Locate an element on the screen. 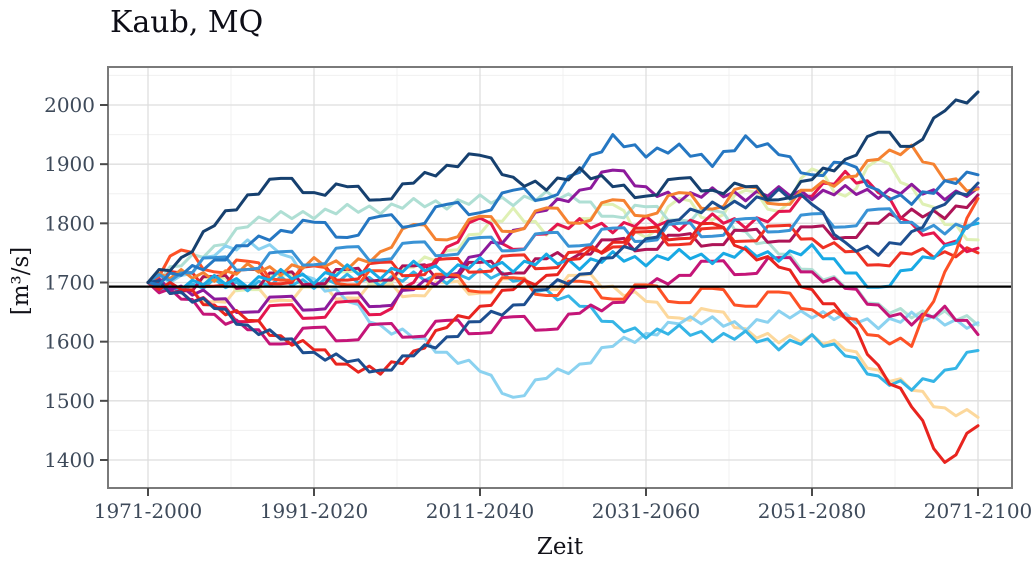 The height and width of the screenshot is (567, 1031). x-axis-label: Zeit is located at coordinates (560, 547).